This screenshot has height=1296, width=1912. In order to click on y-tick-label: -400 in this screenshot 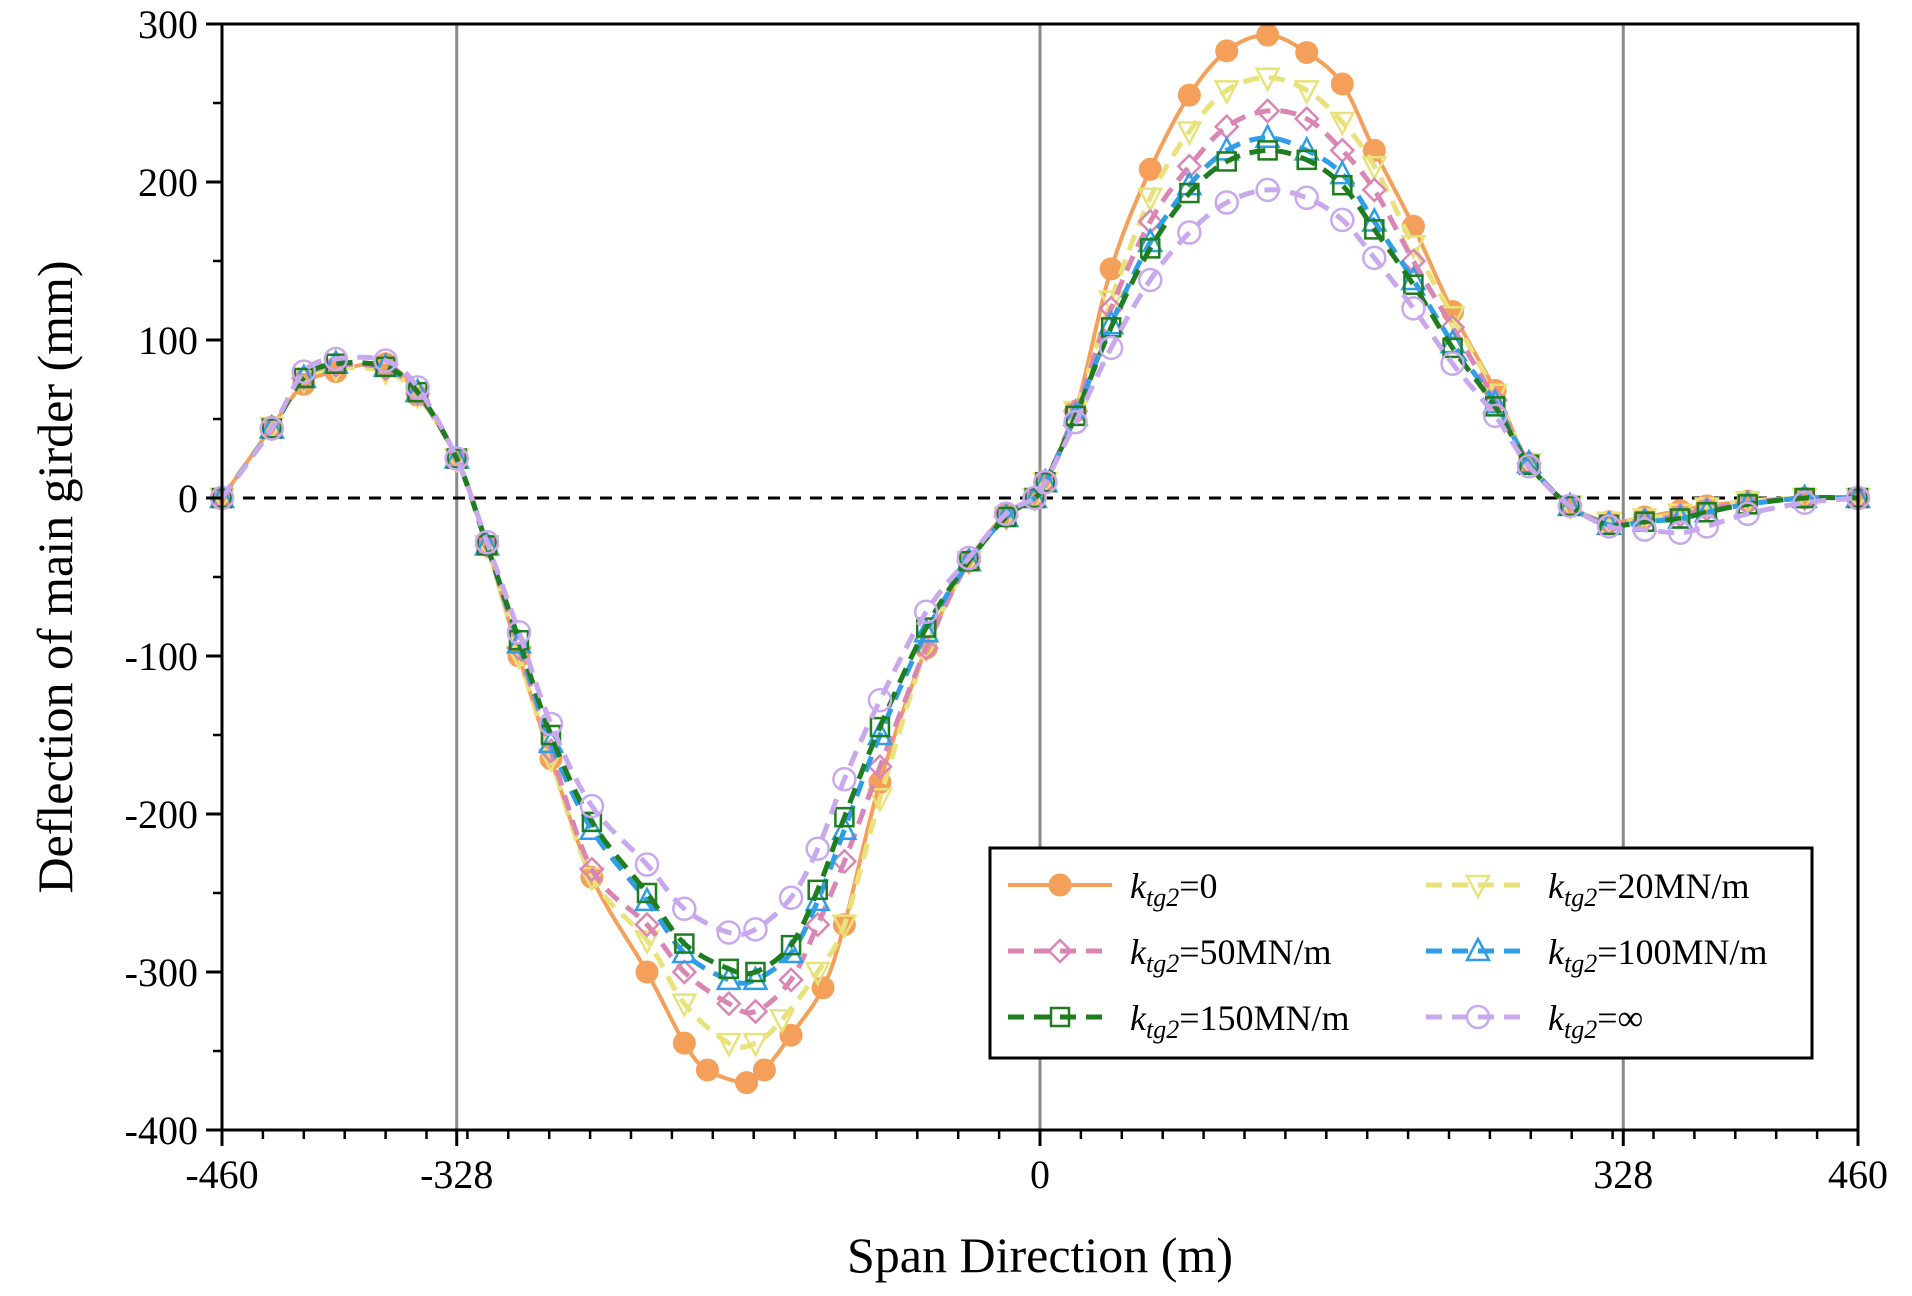, I will do `click(161, 1130)`.